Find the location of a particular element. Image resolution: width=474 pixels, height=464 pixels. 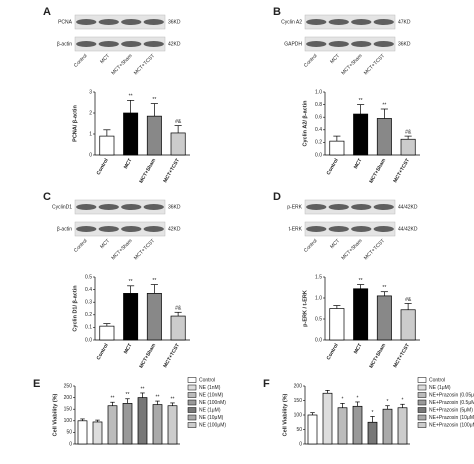

y-tick-label: 200 is located at coordinates (298, 386).